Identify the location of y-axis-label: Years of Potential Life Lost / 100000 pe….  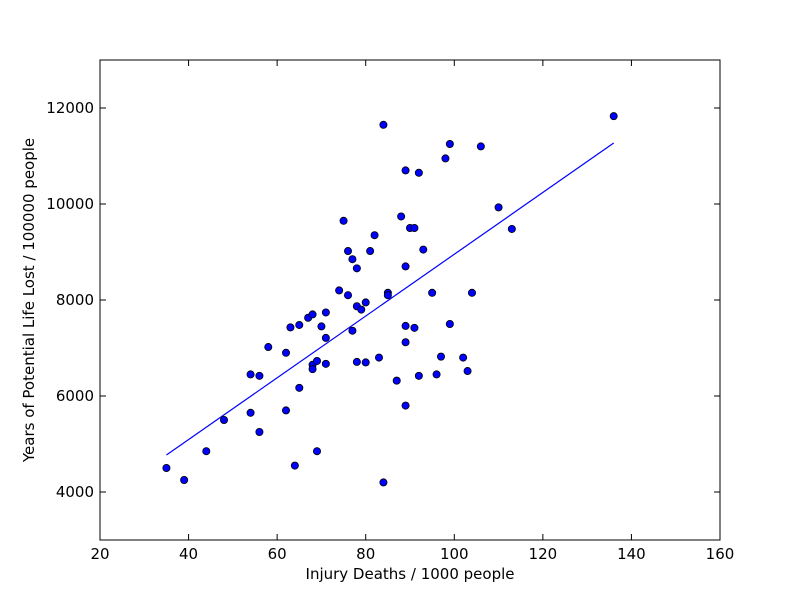
(29, 300).